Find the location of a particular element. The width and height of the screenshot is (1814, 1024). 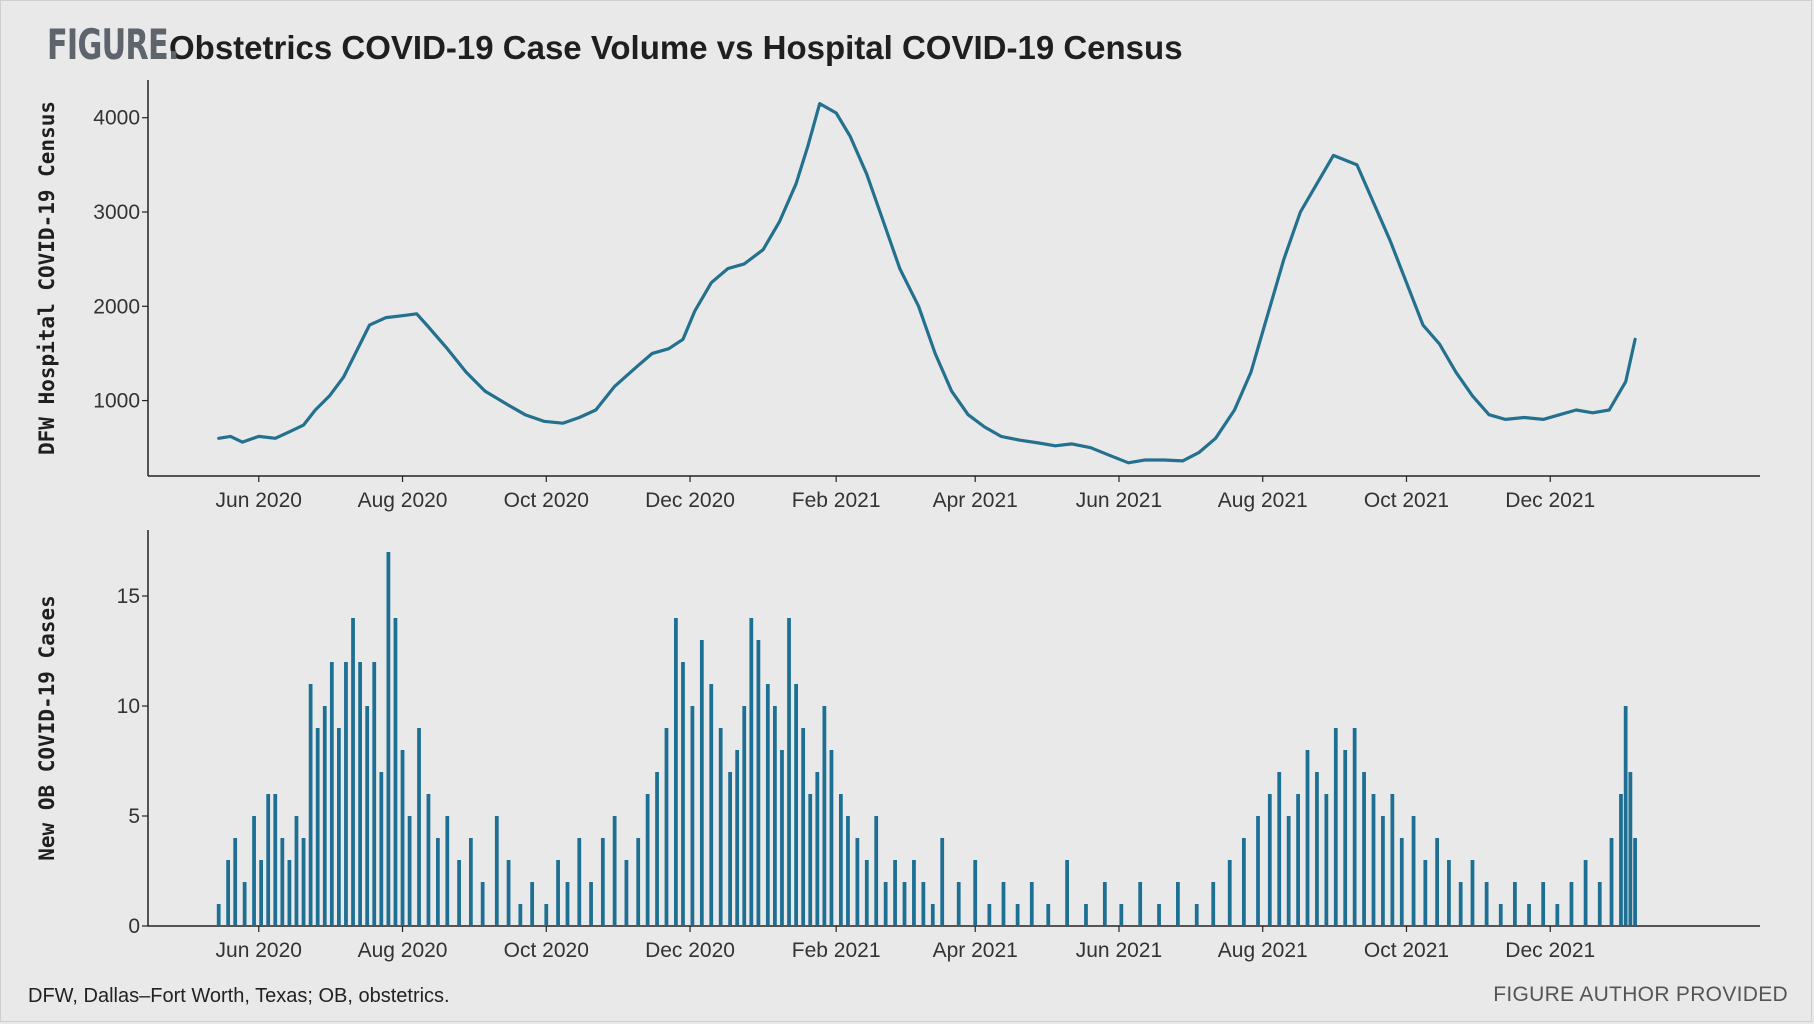

y-tick-label: 15 is located at coordinates (128, 596).